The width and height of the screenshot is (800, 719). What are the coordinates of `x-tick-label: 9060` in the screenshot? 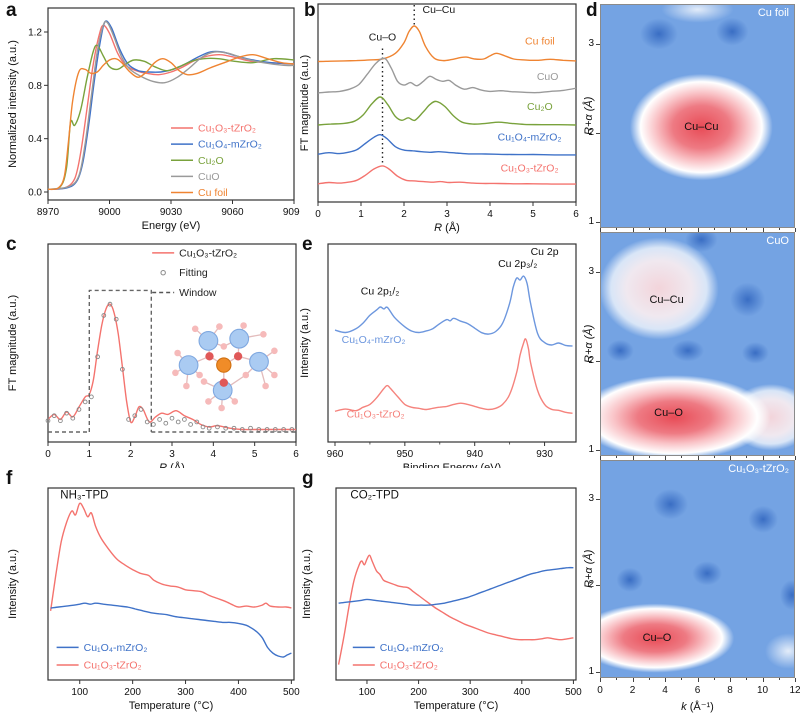 It's located at (232, 212).